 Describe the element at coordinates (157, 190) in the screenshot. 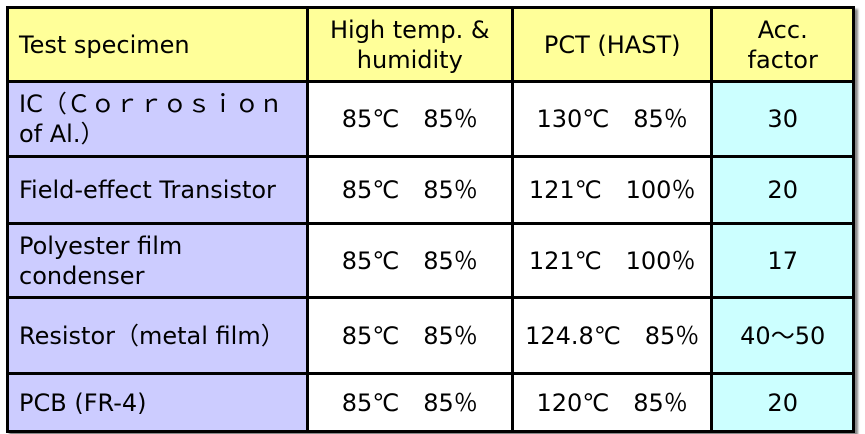

I see `specimen-cell: Field-effect Transistor` at that location.